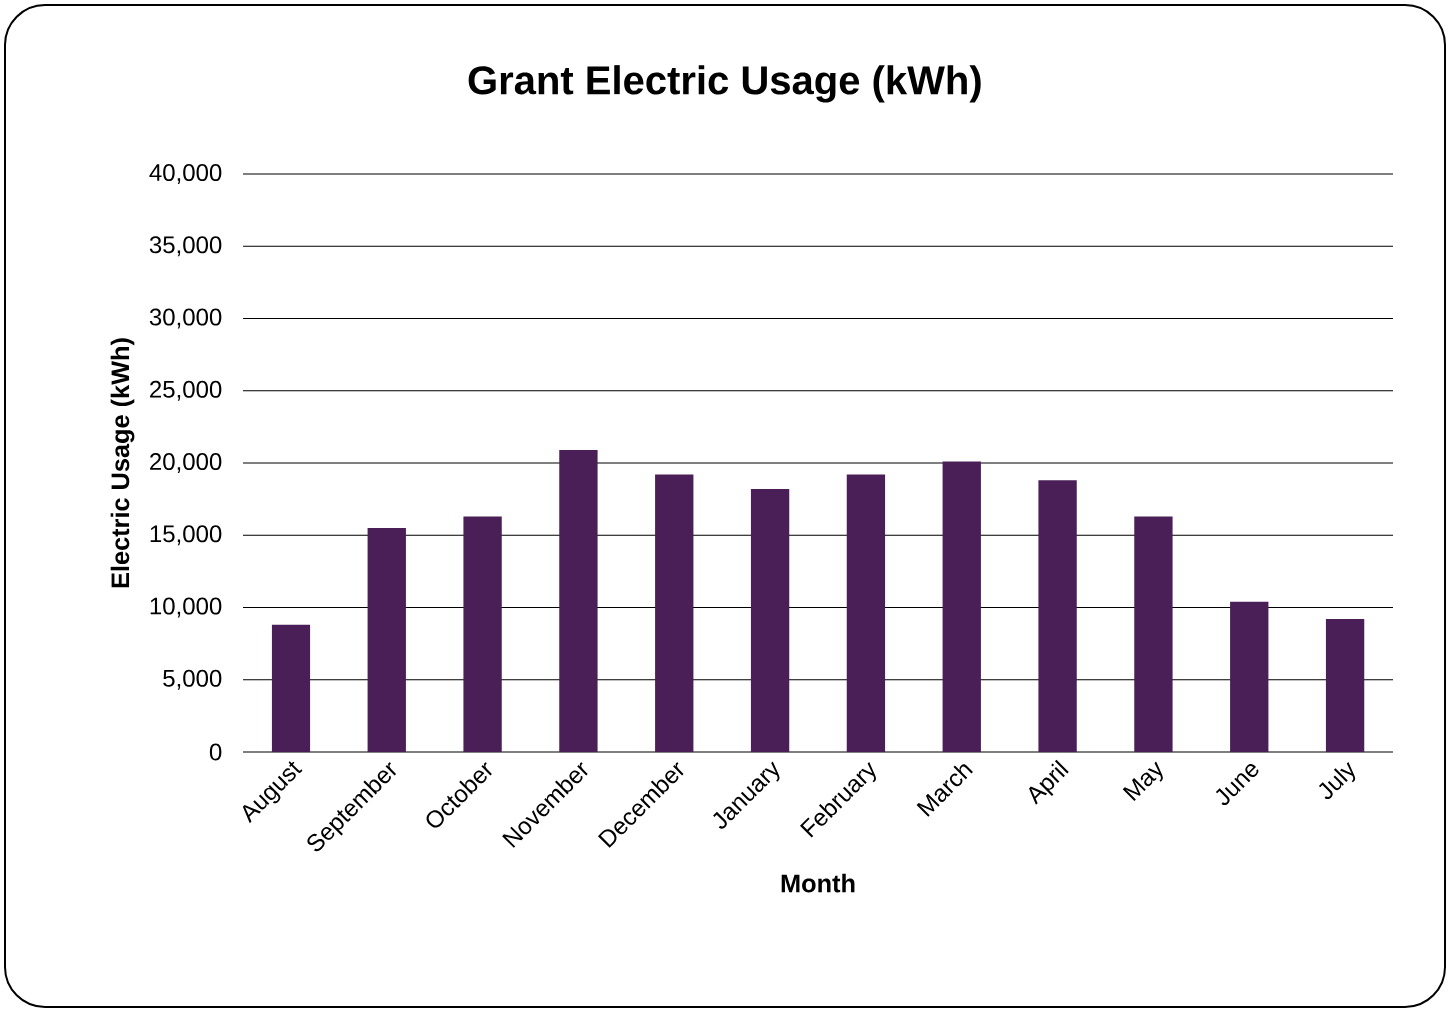  I want to click on x-tick-label: May, so click(1142, 781).